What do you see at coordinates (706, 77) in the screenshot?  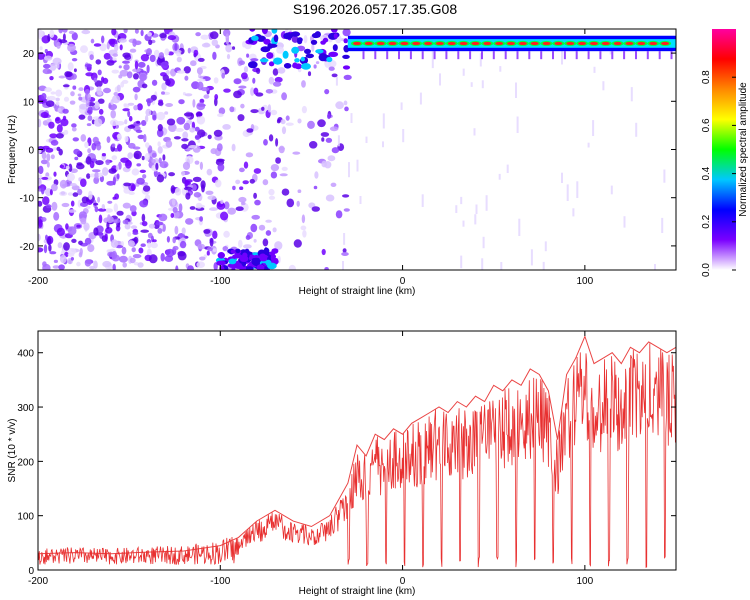 I see `colorbar-tick-label: 0.8` at bounding box center [706, 77].